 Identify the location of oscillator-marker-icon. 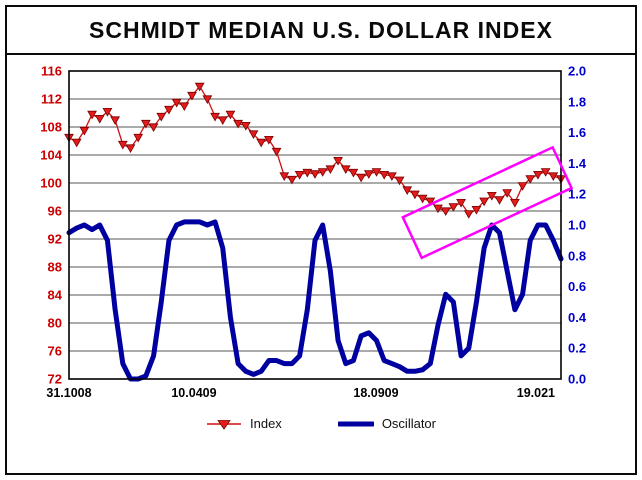
(355, 423).